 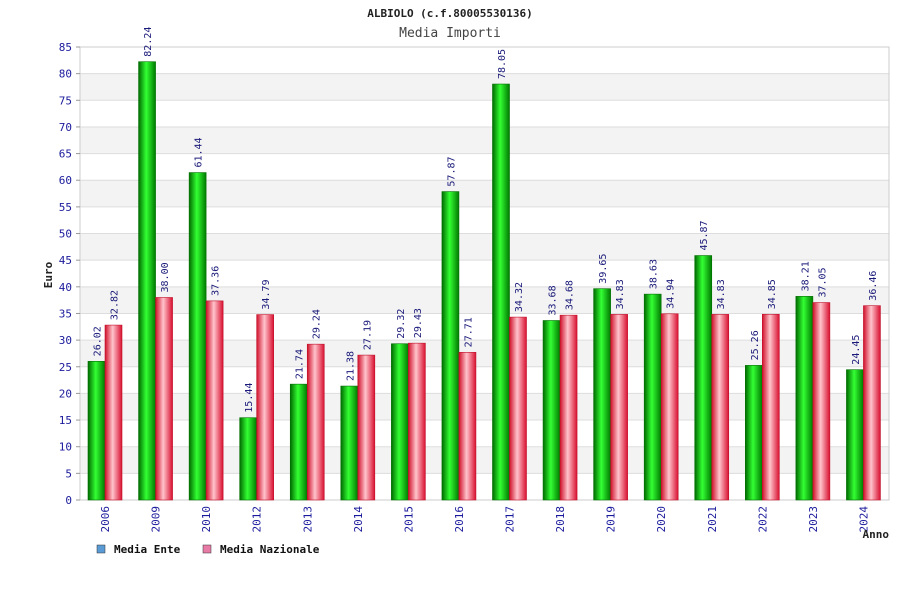 What do you see at coordinates (553, 300) in the screenshot?
I see `data-label-media-ente: 33.68` at bounding box center [553, 300].